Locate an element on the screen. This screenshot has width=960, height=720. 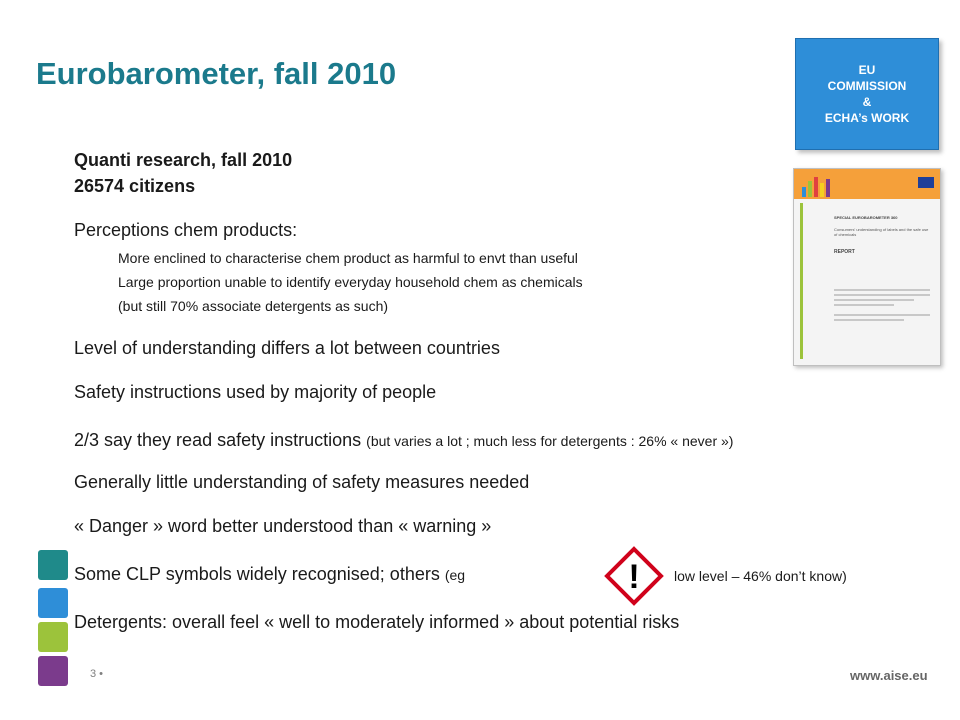
tag-line-4: ECHA’s WORK is located at coordinates (867, 118).